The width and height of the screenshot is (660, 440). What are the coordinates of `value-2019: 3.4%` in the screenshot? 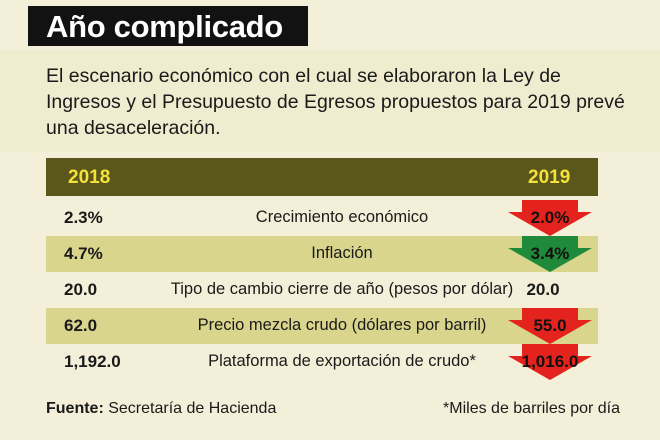 It's located at (550, 253).